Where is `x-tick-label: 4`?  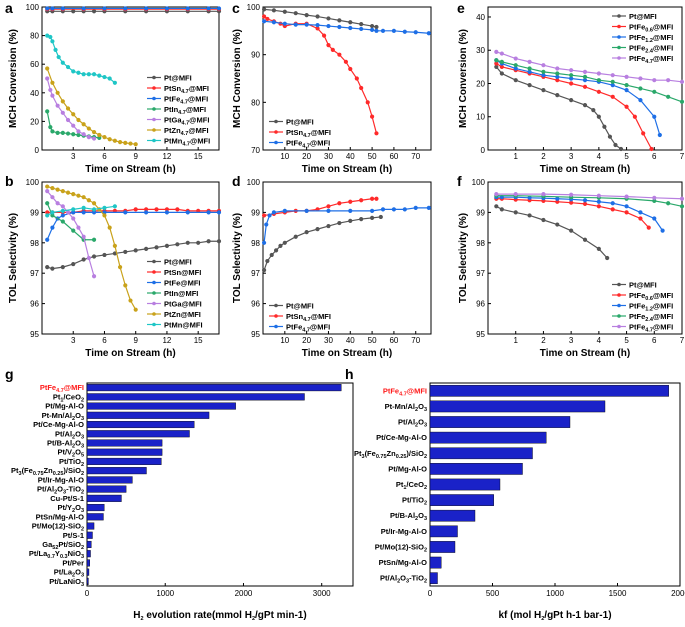 x-tick-label: 4 is located at coordinates (599, 340).